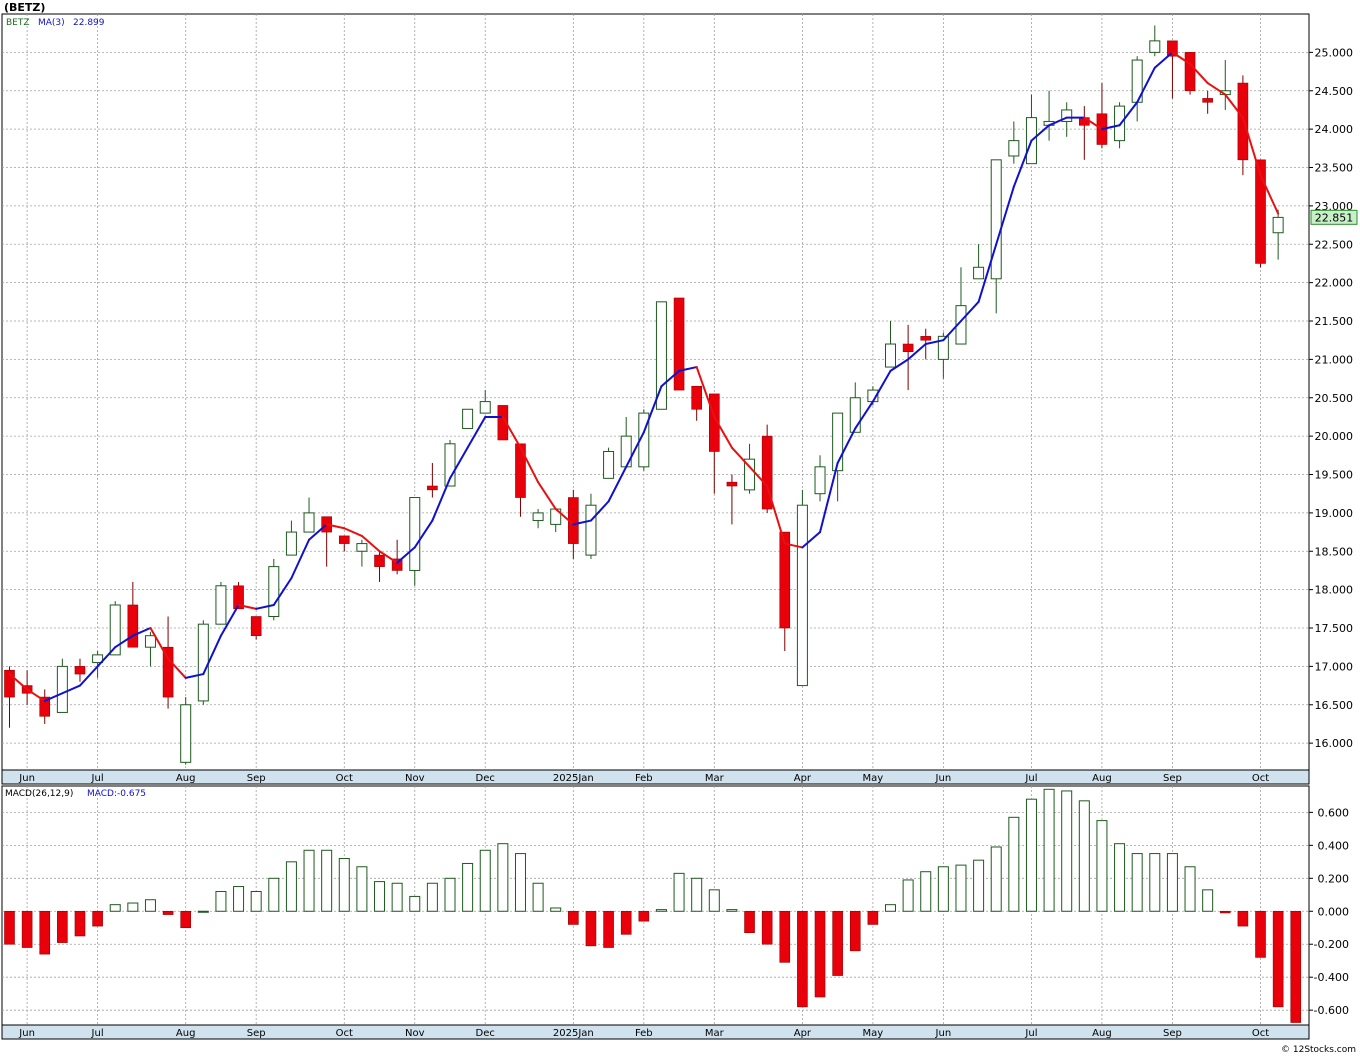  I want to click on macd-tick-label: 0.000, so click(1334, 911).